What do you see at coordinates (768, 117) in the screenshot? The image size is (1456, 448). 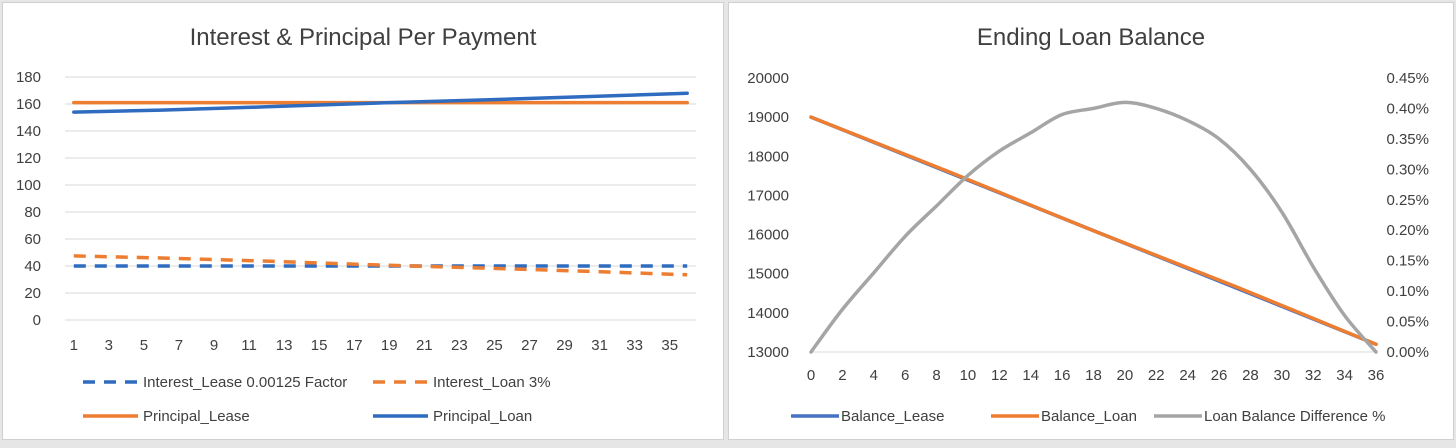 I see `y-tick-label: 19000` at bounding box center [768, 117].